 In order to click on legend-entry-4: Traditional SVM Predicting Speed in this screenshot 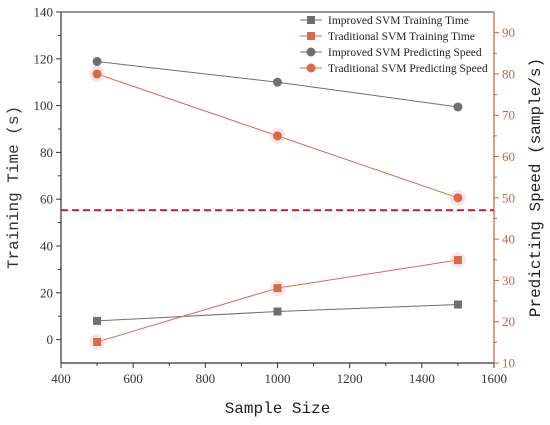, I will do `click(394, 69)`.